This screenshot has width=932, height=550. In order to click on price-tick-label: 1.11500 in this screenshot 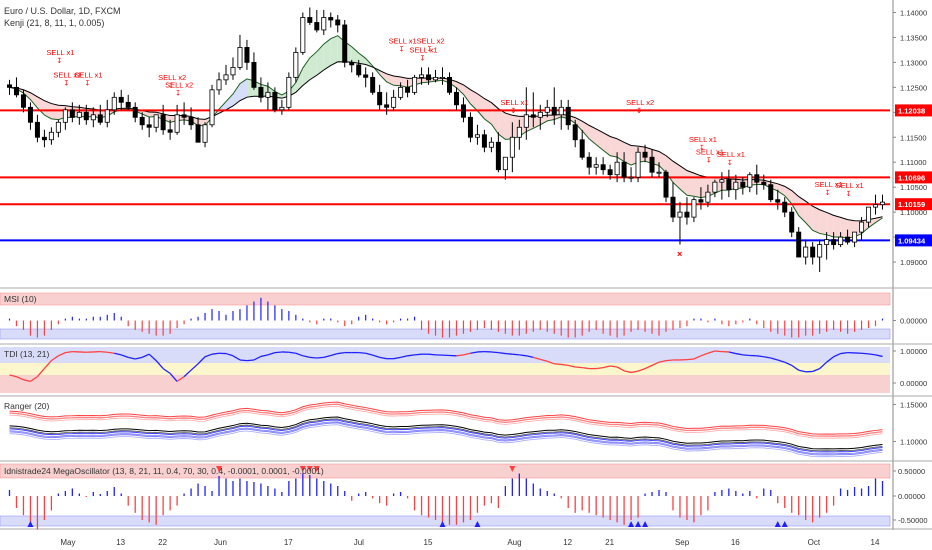, I will do `click(913, 137)`.